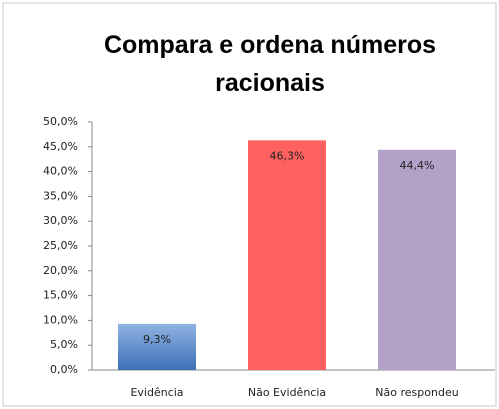 This screenshot has width=499, height=409. I want to click on y-tick-label: 10,0%, so click(60, 319).